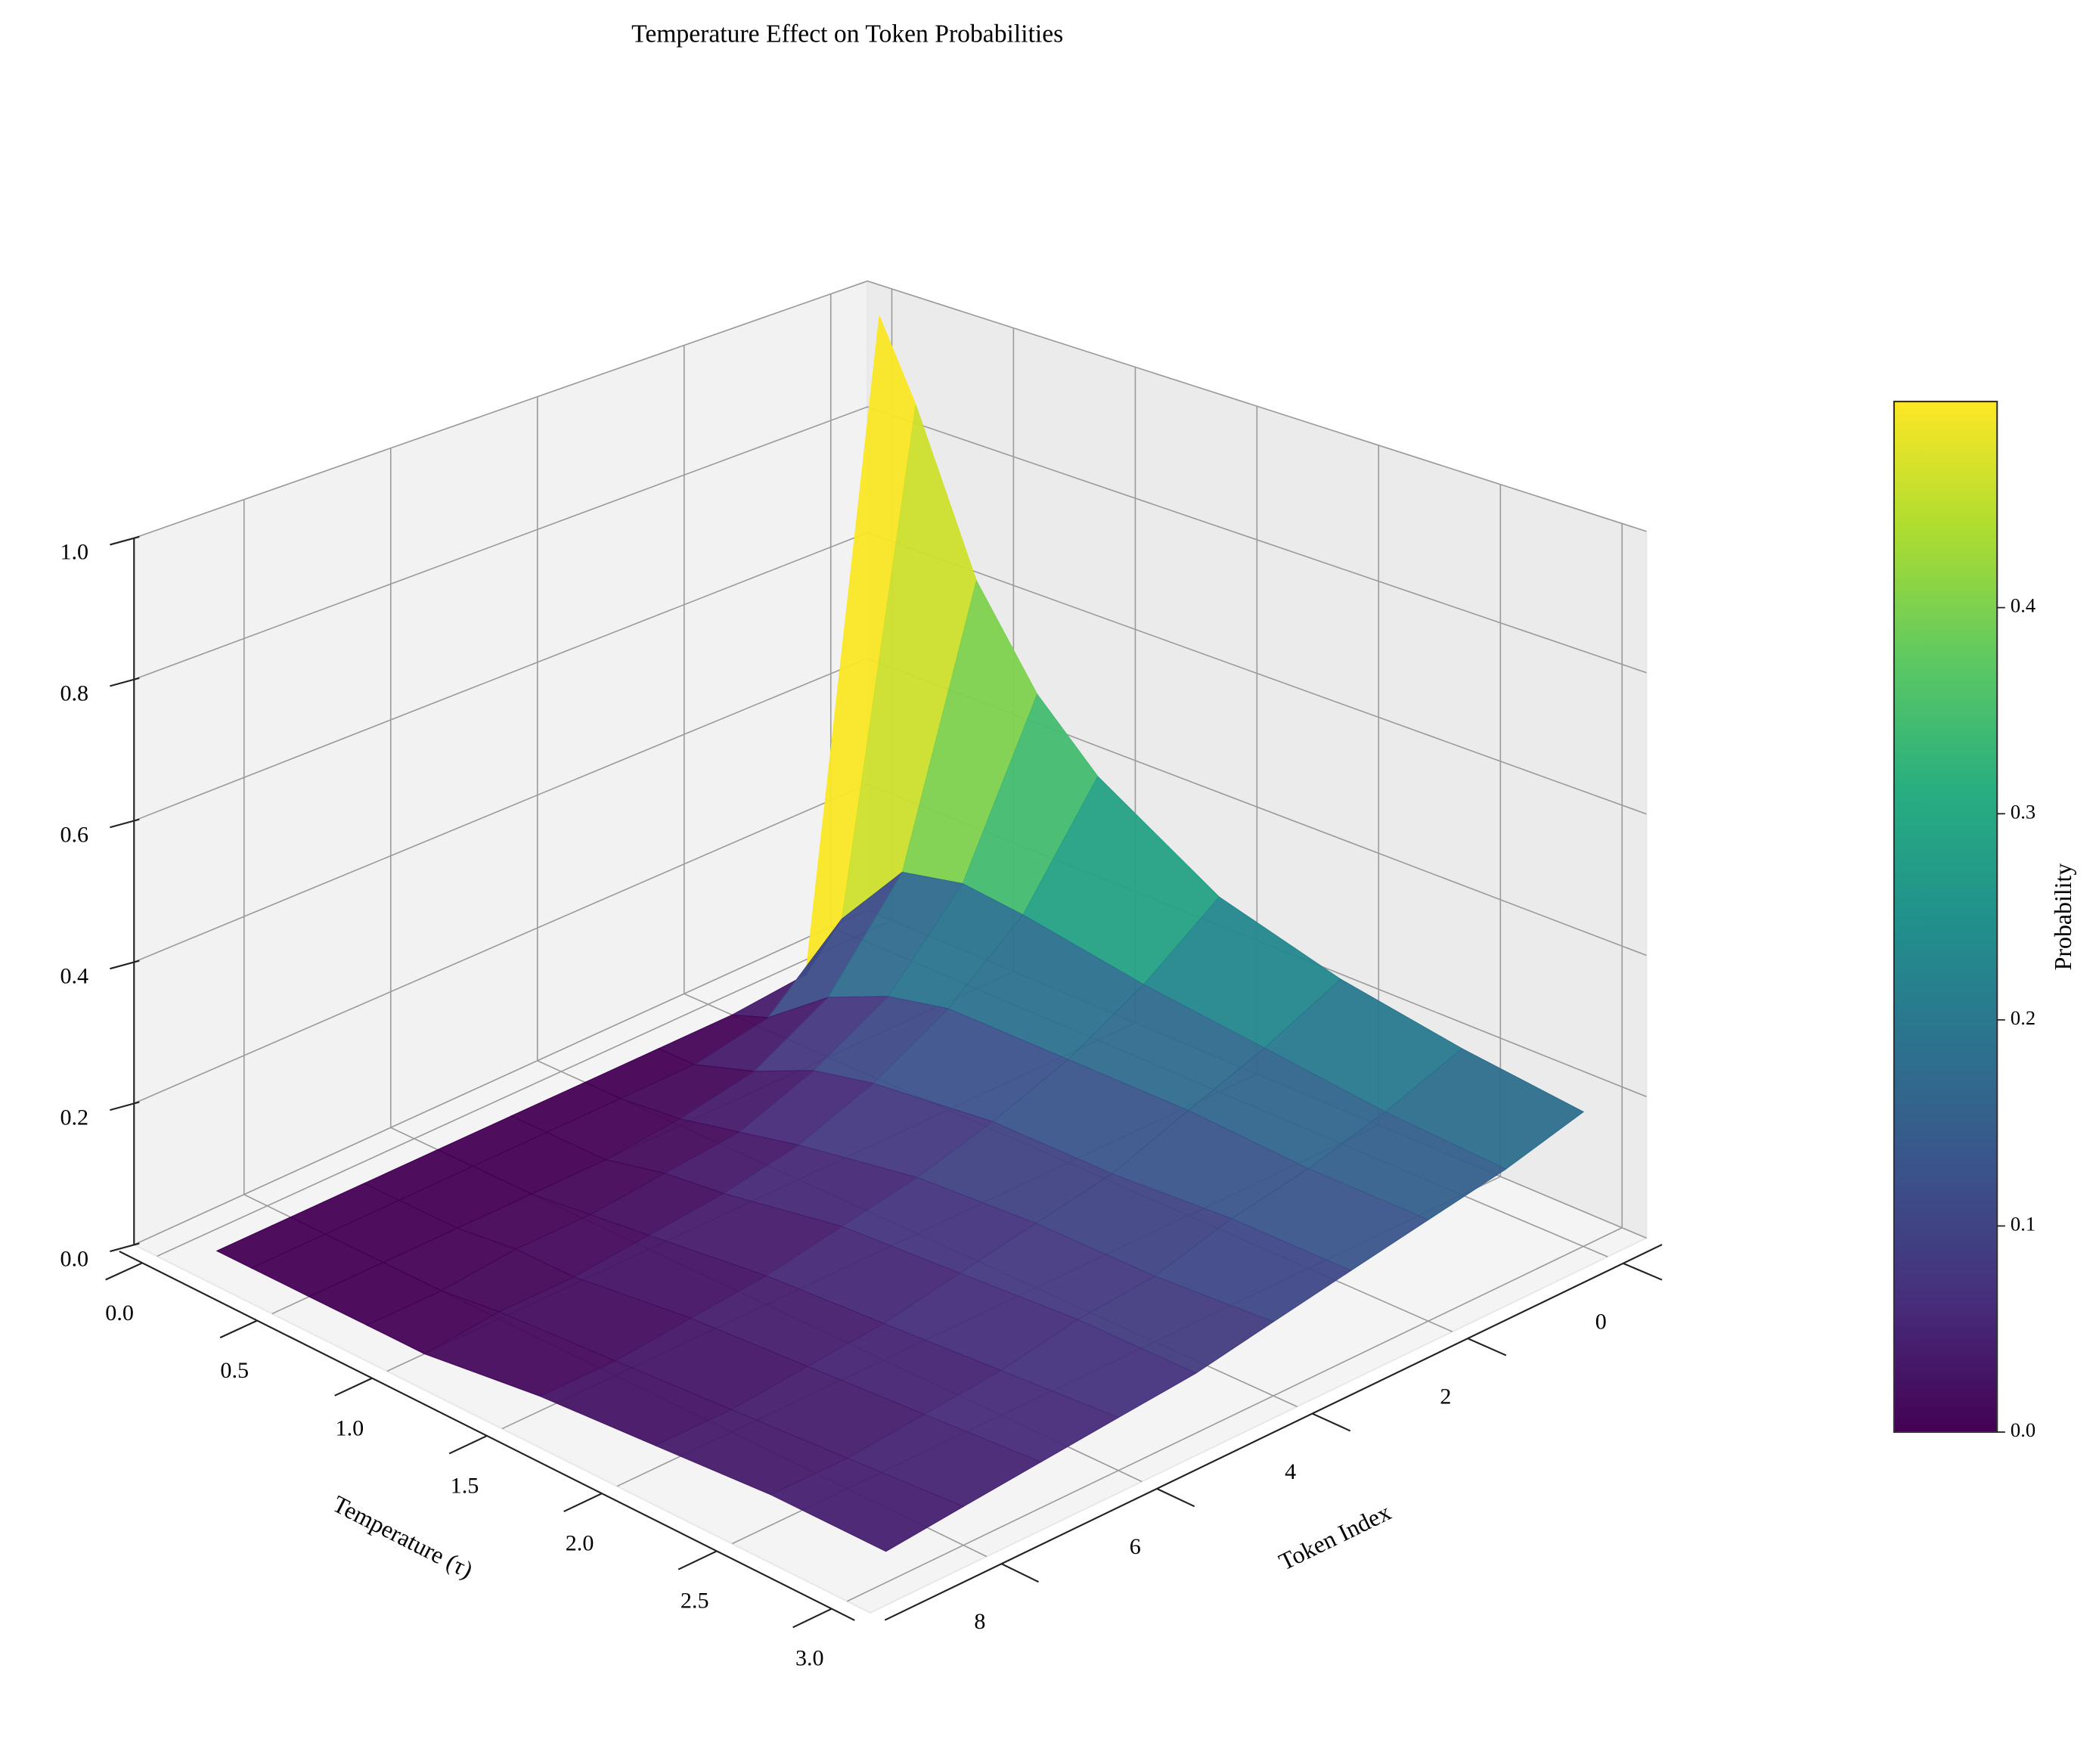  Describe the element at coordinates (2023, 811) in the screenshot. I see `colorbar-tick-label: 0.3` at that location.